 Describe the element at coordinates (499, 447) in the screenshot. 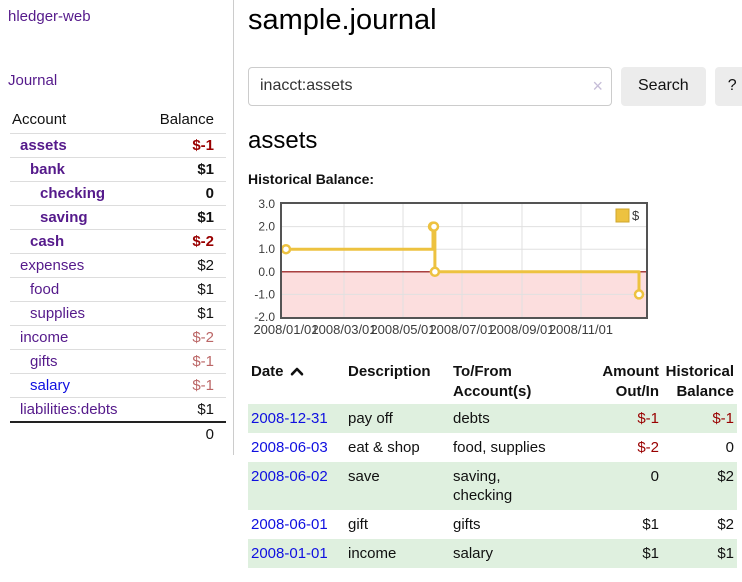

I see `register-accounts: food, supplies` at that location.